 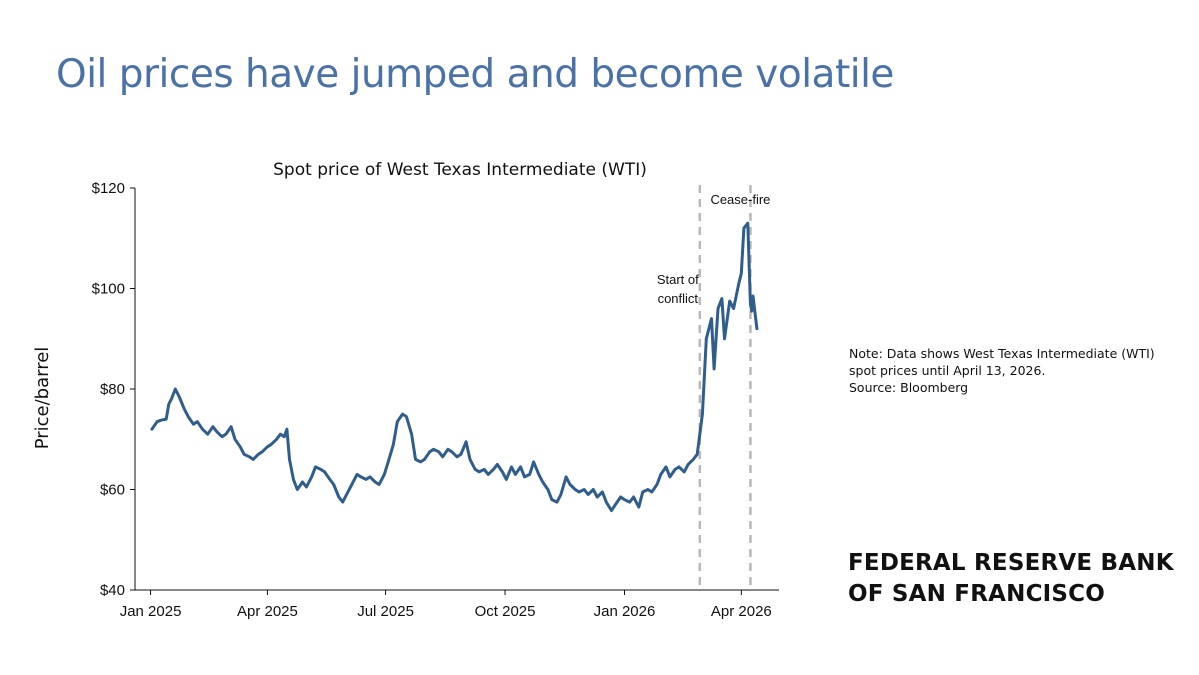 What do you see at coordinates (112, 590) in the screenshot?
I see `y-tick-label: $40` at bounding box center [112, 590].